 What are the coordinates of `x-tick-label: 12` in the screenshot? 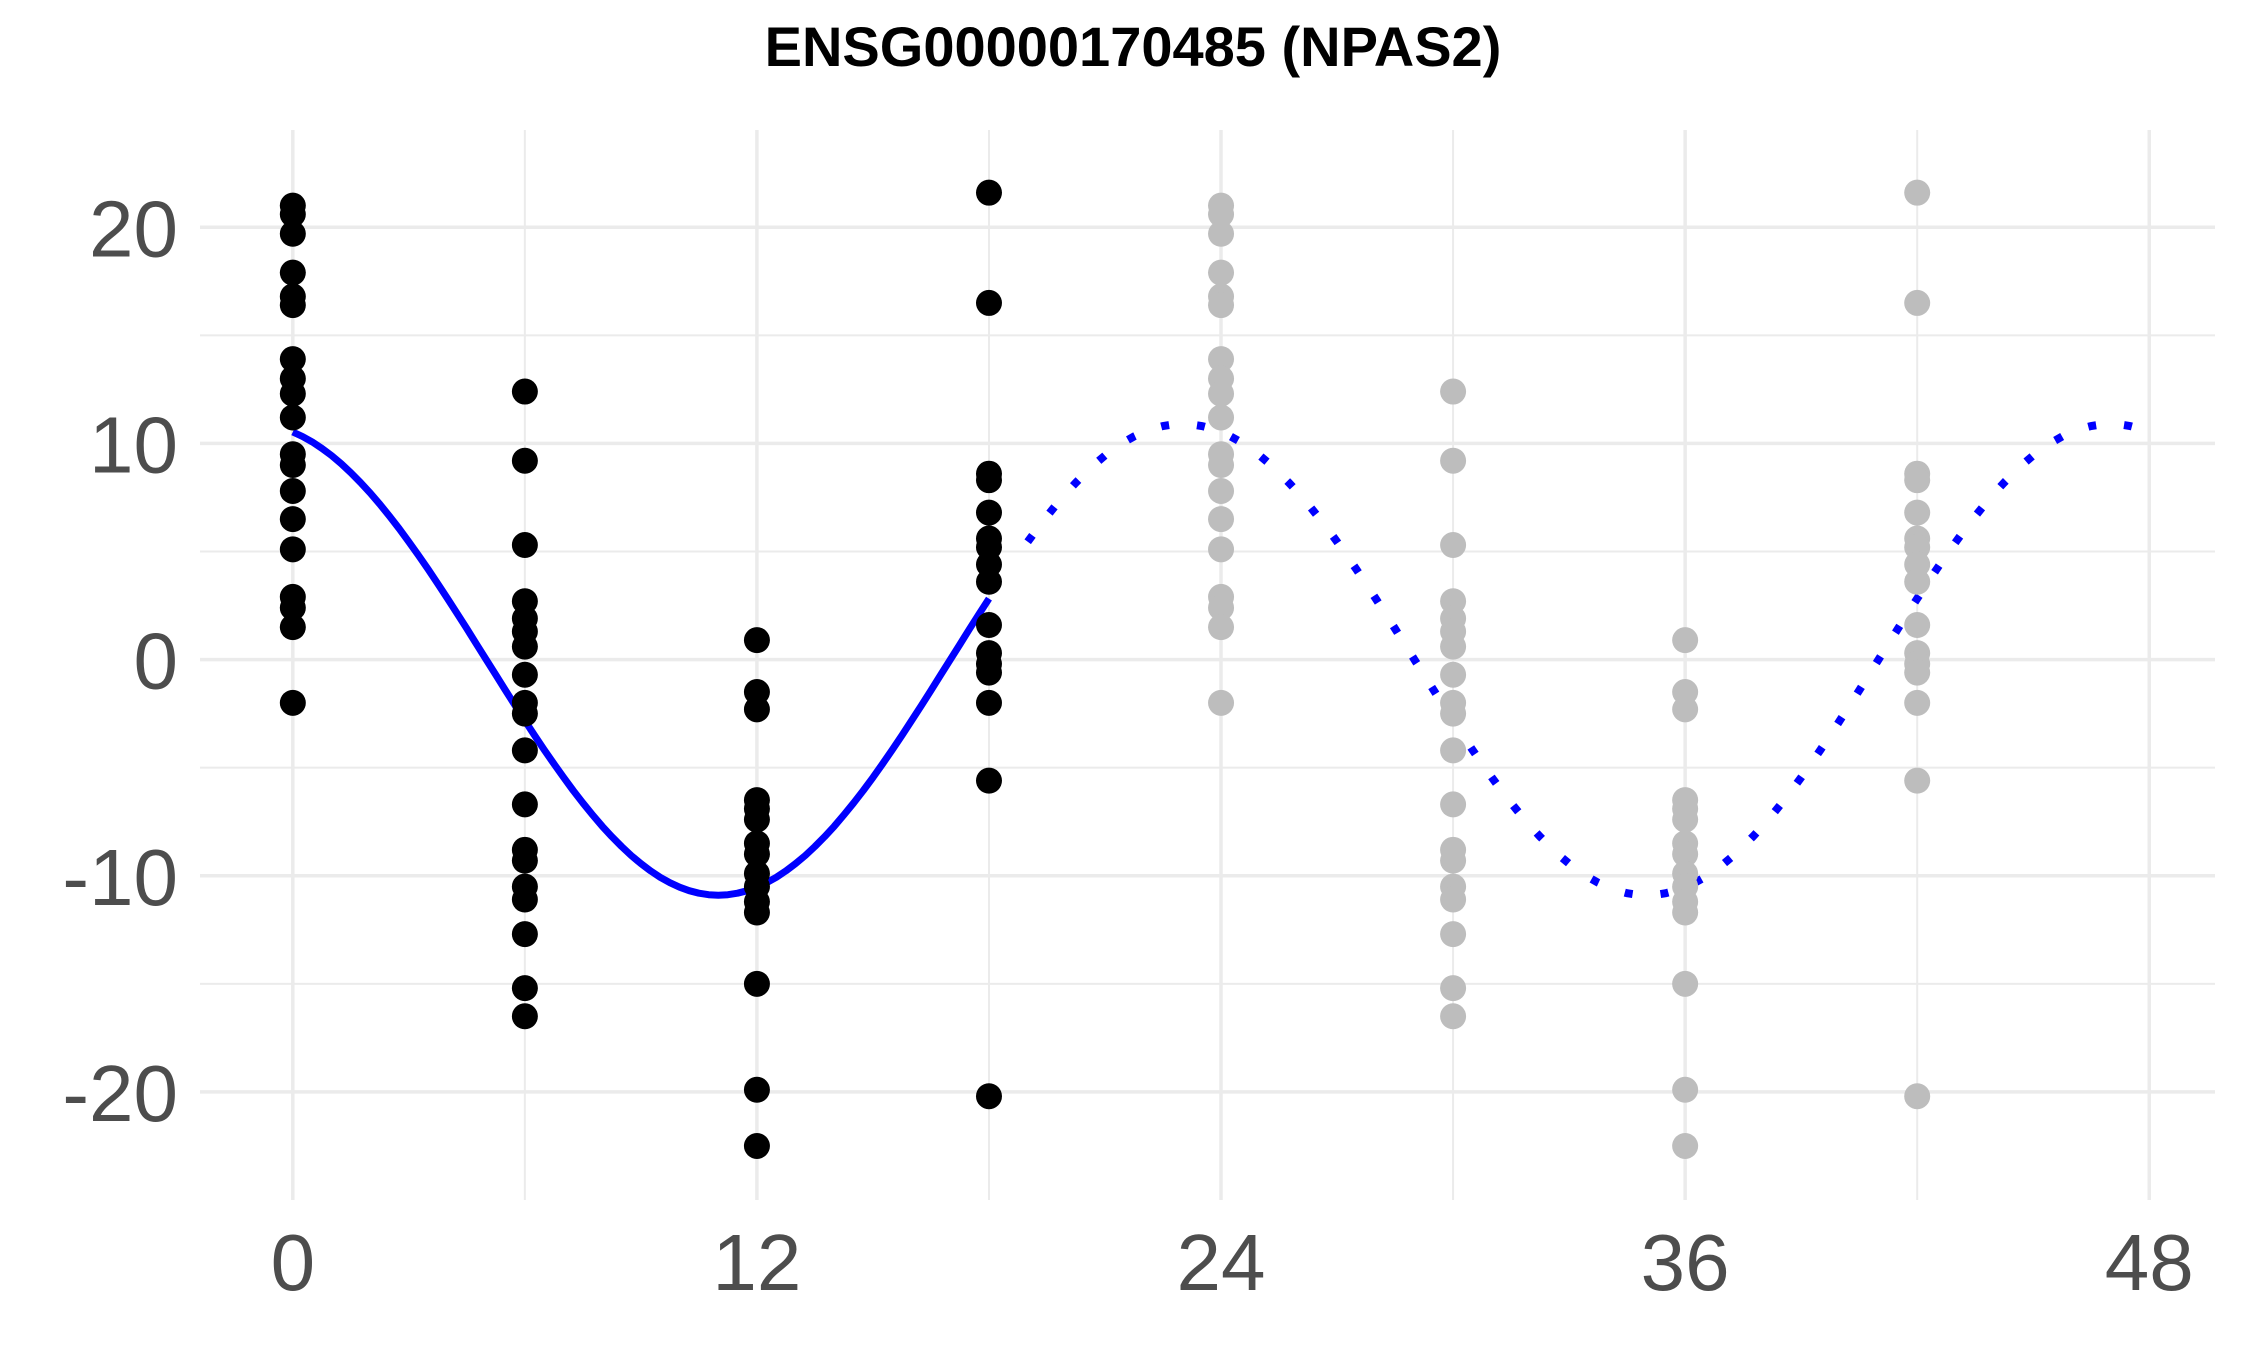 It's located at (756, 1262).